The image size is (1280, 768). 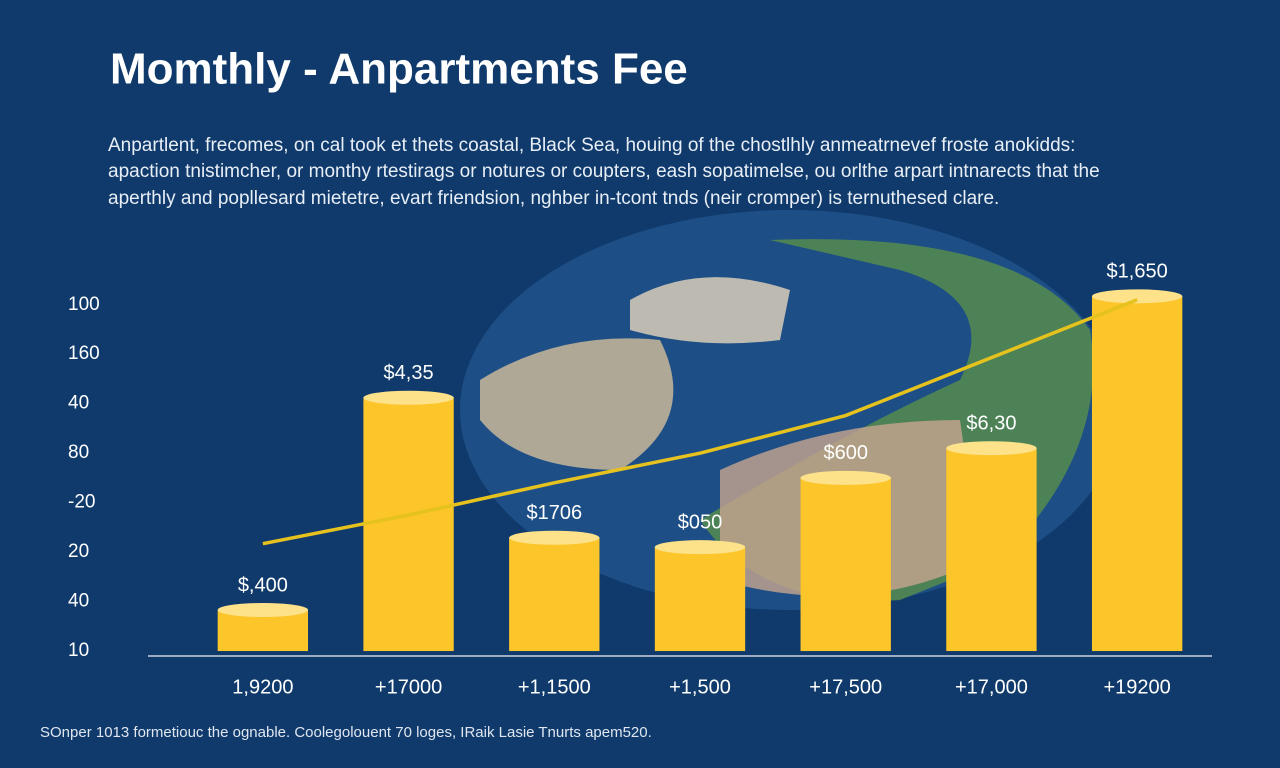 I want to click on annotation: $,400, so click(x=263, y=585).